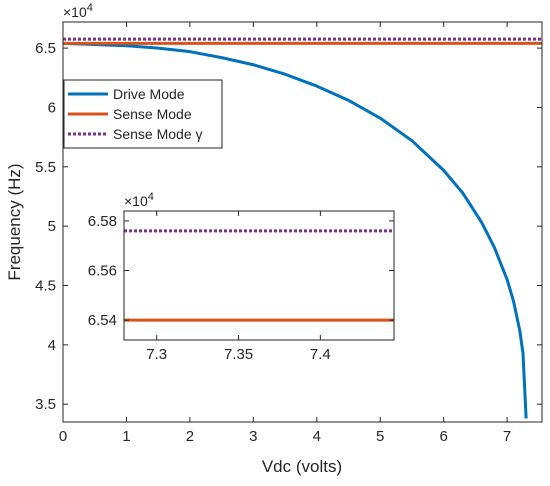  I want to click on main-y-tick-label: 4, so click(52, 345).